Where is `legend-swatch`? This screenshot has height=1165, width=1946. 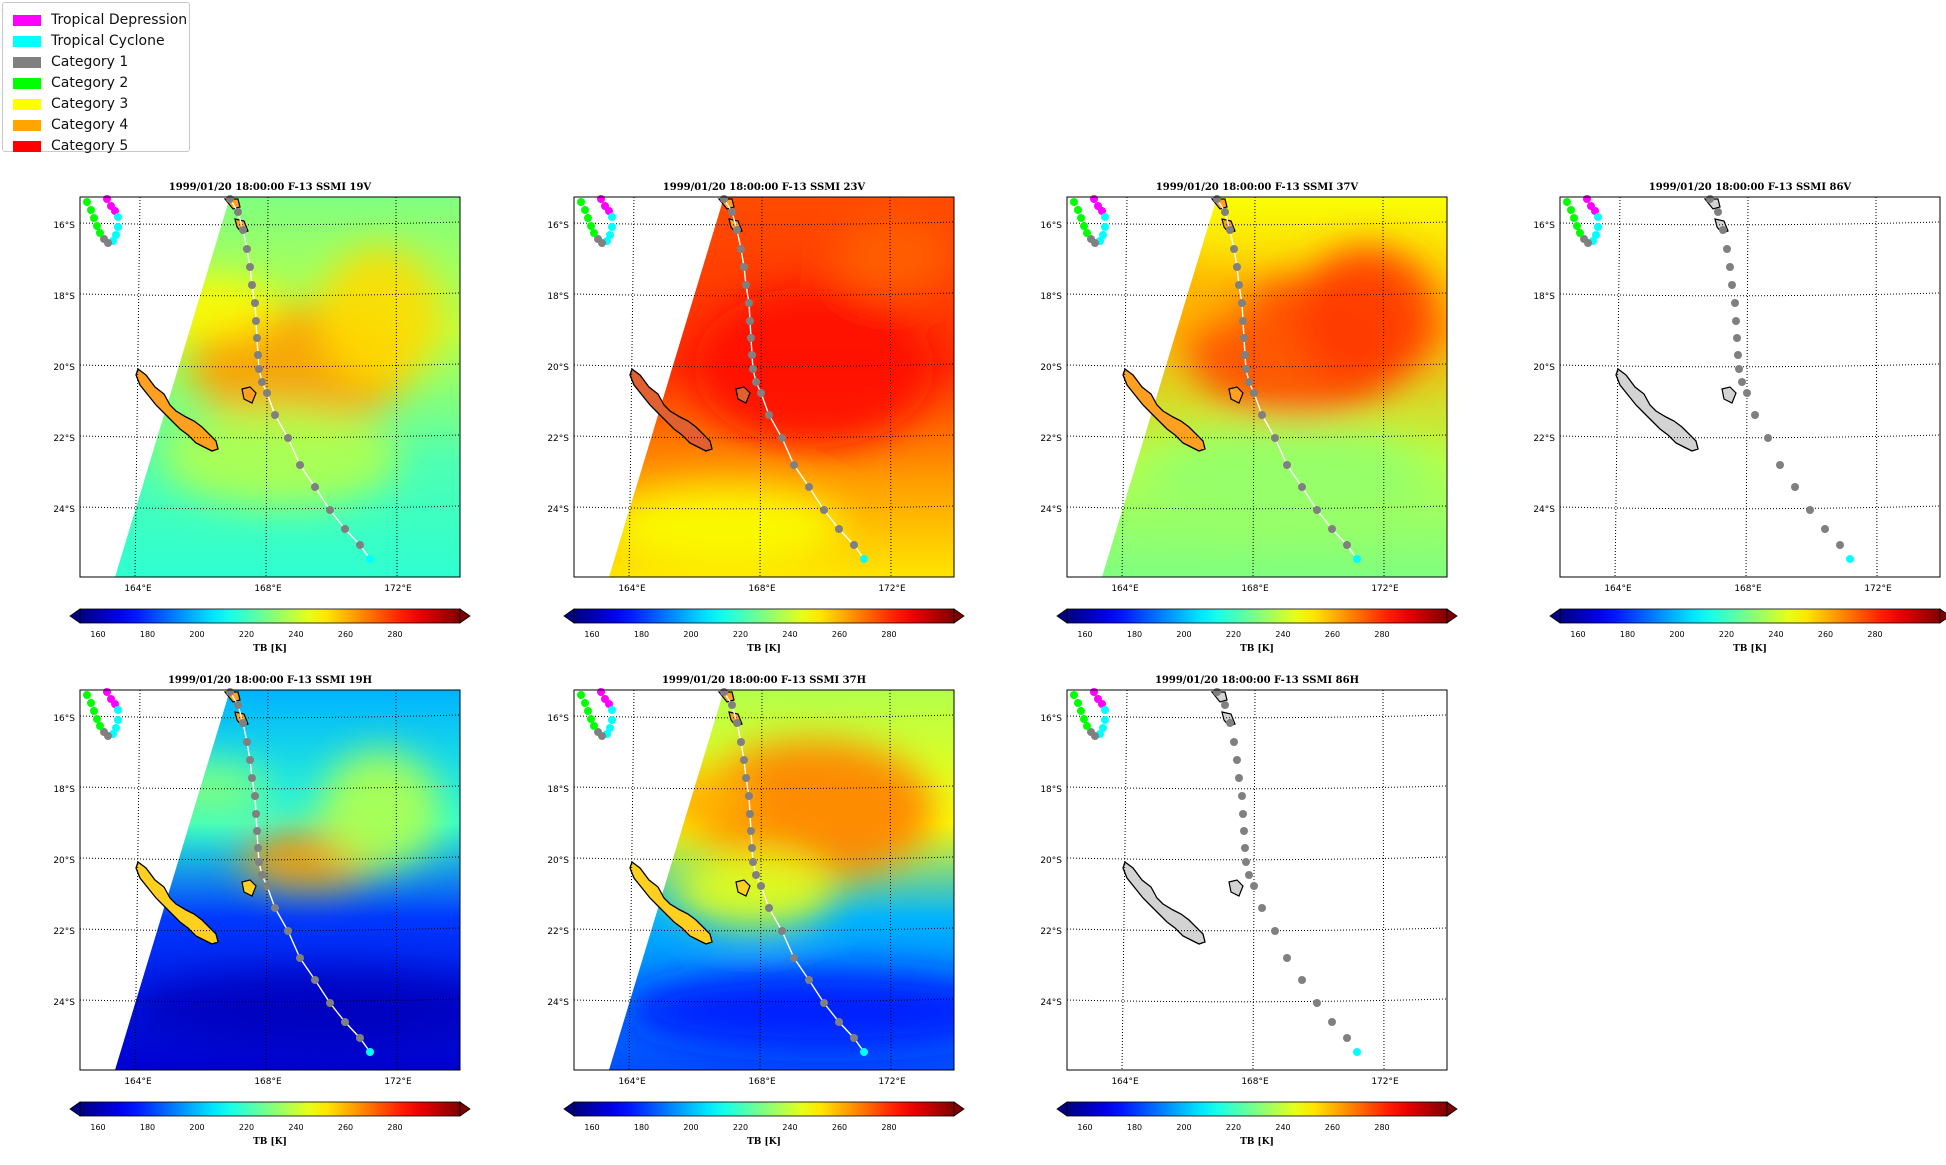 legend-swatch is located at coordinates (27, 104).